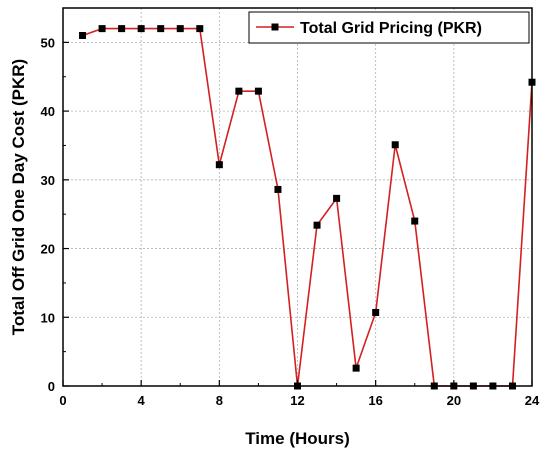  What do you see at coordinates (62, 400) in the screenshot?
I see `x-tick-label: 0` at bounding box center [62, 400].